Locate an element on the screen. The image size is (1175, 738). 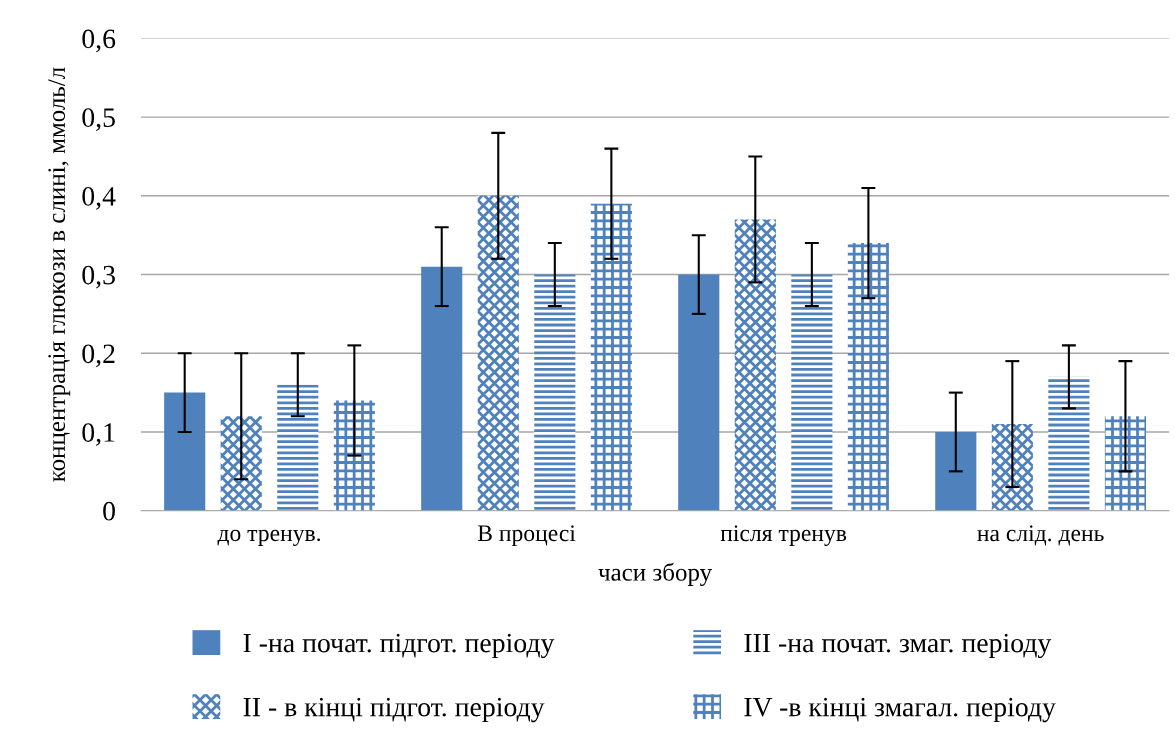
y-tick-label: 0,3 is located at coordinates (98, 277).